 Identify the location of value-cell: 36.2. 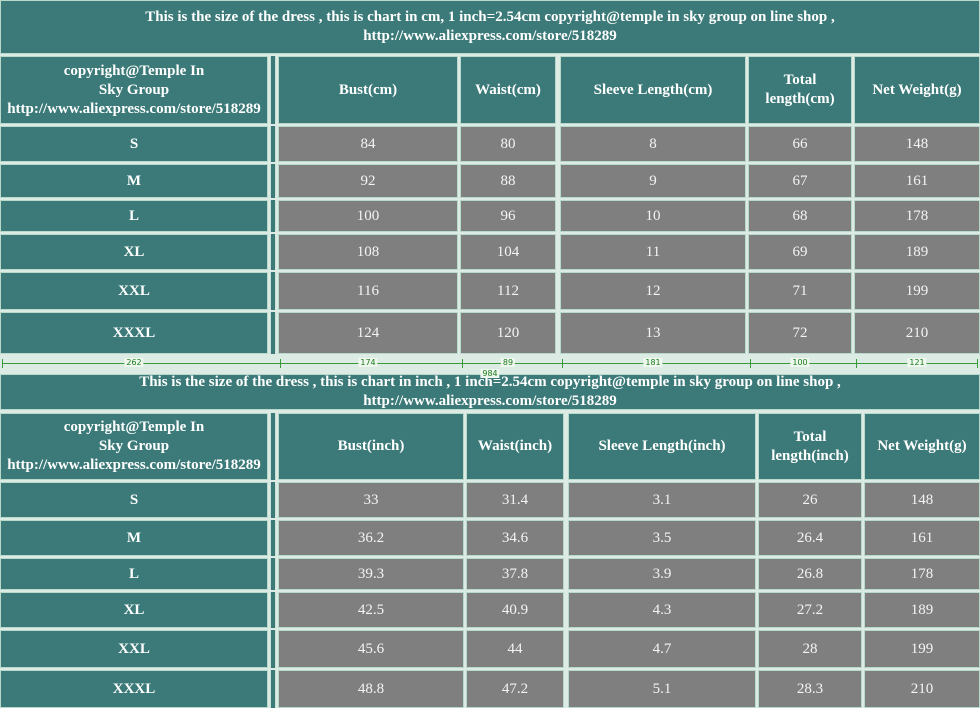
(371, 538).